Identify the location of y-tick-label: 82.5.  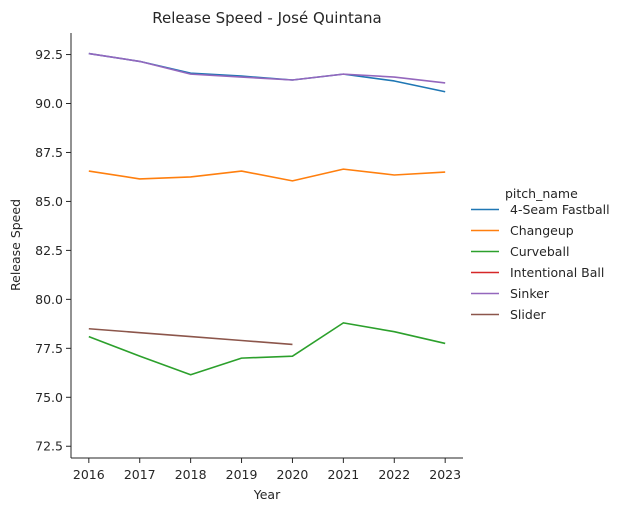
(49, 250).